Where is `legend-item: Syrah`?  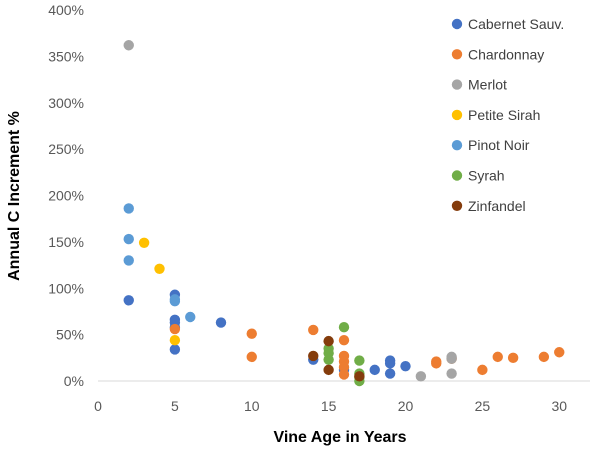
legend-item: Syrah is located at coordinates (478, 176).